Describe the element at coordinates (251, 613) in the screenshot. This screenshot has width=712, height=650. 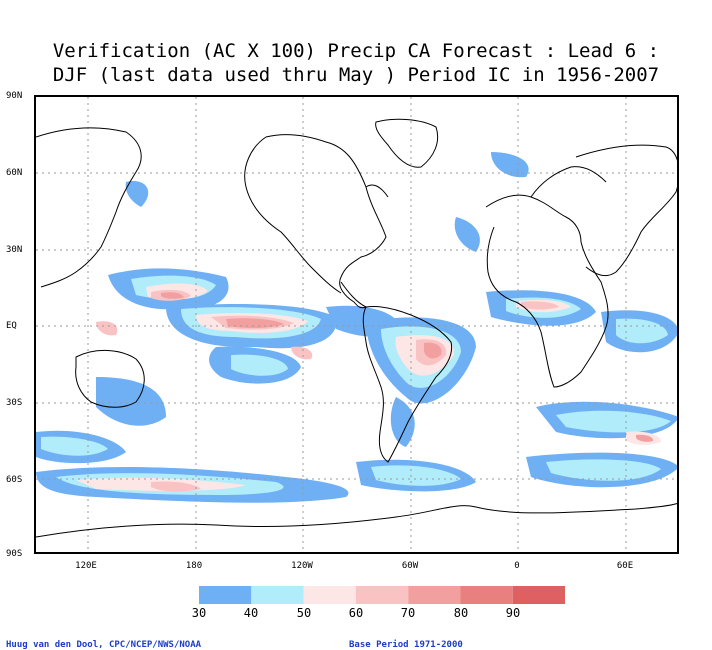
I see `colorbar-label-40: 40` at that location.